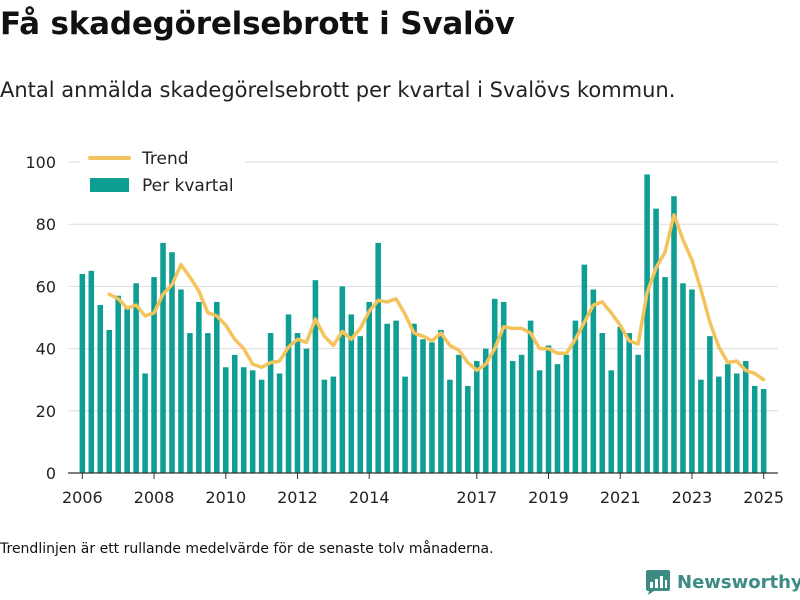  What do you see at coordinates (46, 411) in the screenshot?
I see `y-tick-label: 20` at bounding box center [46, 411].